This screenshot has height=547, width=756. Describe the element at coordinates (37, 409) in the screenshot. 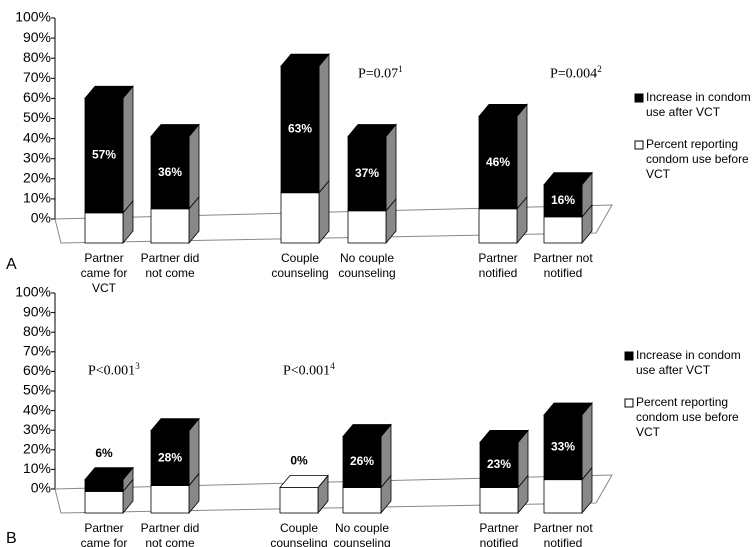

I see `y-tick-label: 40%` at that location.